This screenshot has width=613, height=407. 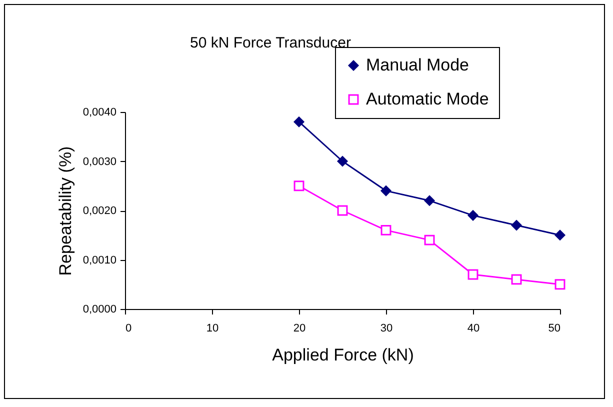 I want to click on y-axis-title: Repeatability (%), so click(x=65, y=211).